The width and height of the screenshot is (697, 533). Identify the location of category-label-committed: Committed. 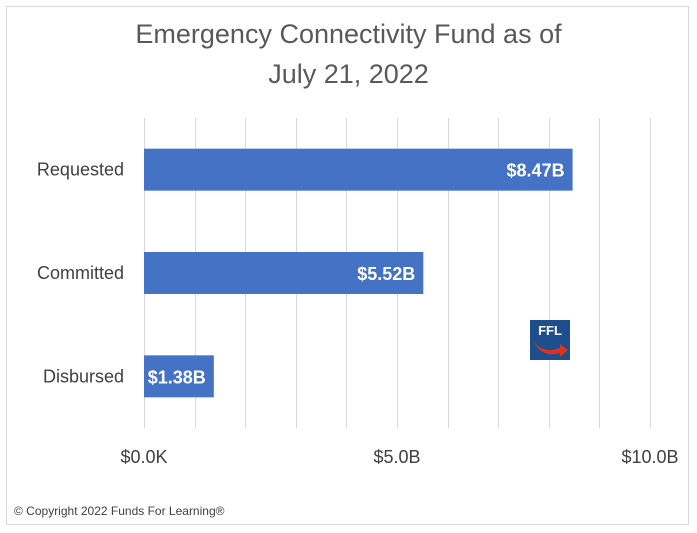
(80, 273).